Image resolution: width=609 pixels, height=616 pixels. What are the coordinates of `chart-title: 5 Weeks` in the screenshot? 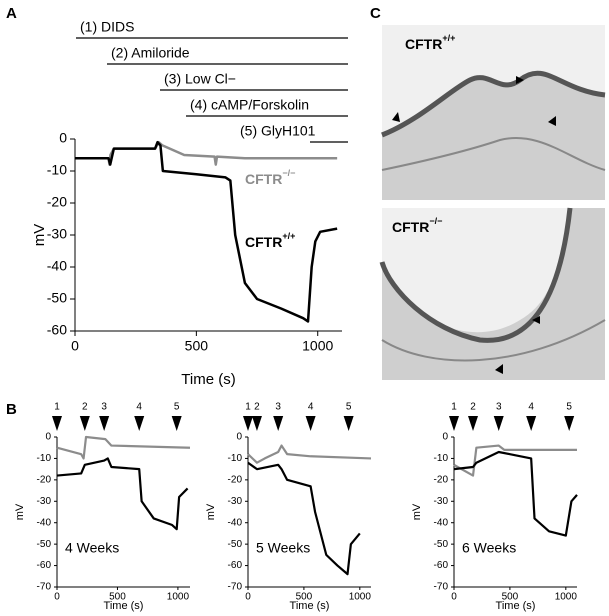 It's located at (283, 548).